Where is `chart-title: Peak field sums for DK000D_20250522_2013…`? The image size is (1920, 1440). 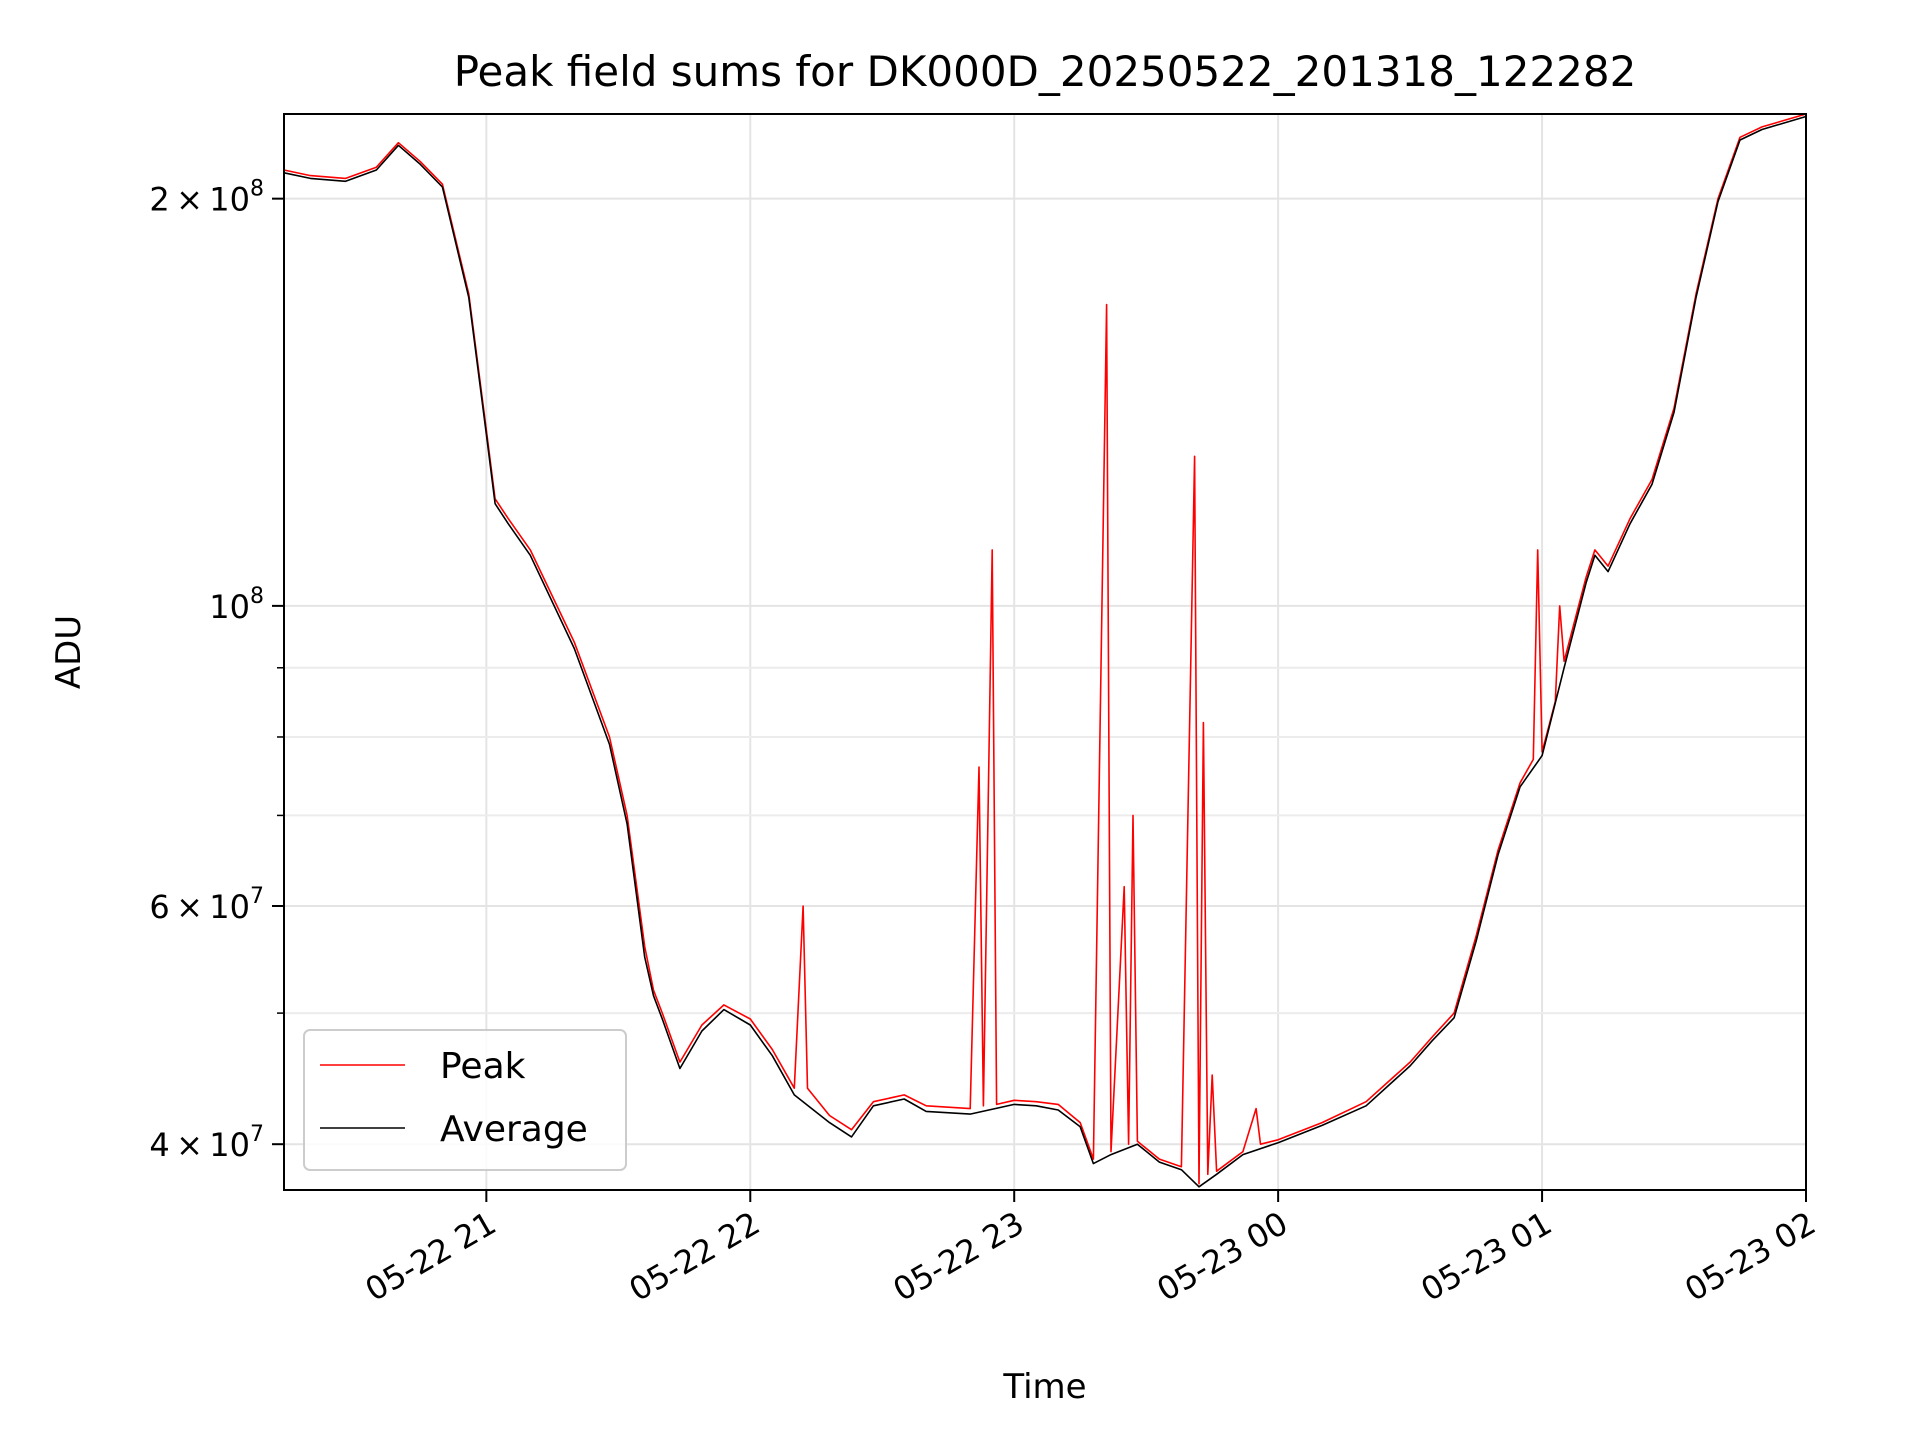 chart-title: Peak field sums for DK000D_20250522_2013… is located at coordinates (1045, 71).